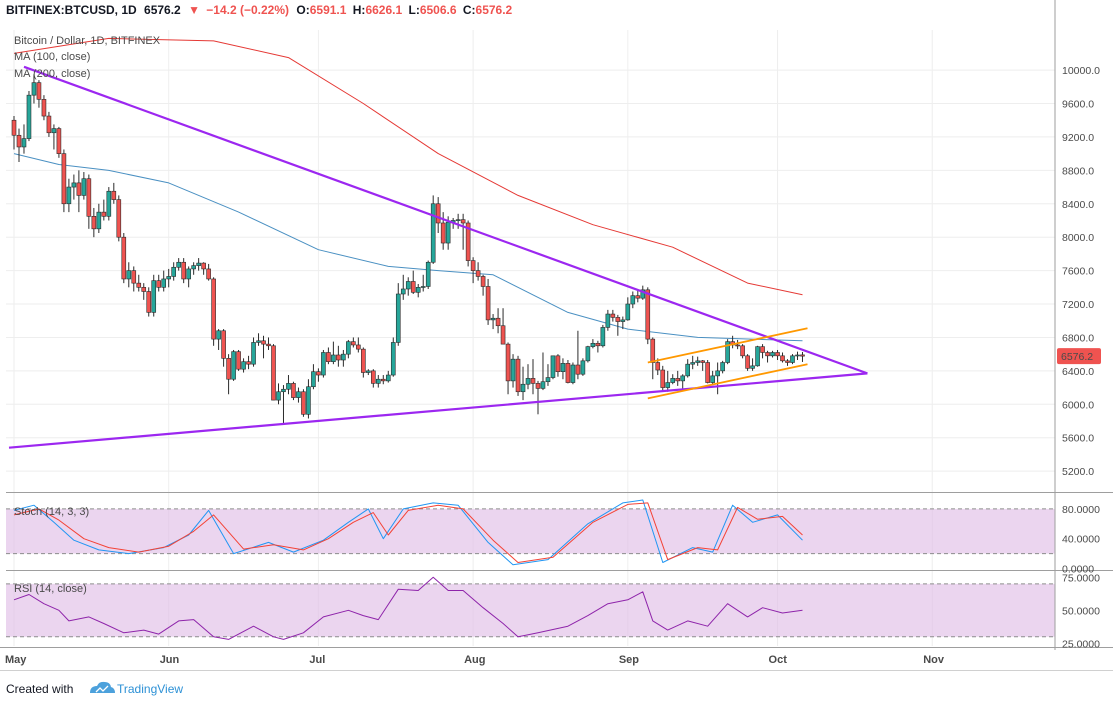 The image size is (1113, 706). What do you see at coordinates (52, 57) in the screenshot?
I see `ma100-legend: MA (100, close)` at bounding box center [52, 57].